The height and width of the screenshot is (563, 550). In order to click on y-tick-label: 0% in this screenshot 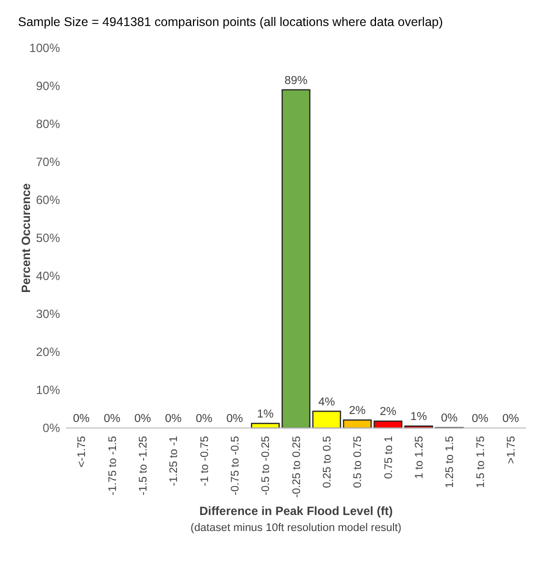, I will do `click(51, 428)`.